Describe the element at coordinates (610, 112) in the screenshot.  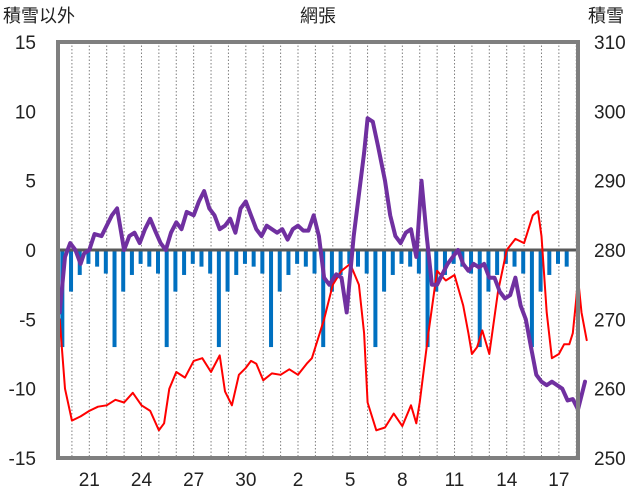
I see `y-right-tick-label: 300` at that location.